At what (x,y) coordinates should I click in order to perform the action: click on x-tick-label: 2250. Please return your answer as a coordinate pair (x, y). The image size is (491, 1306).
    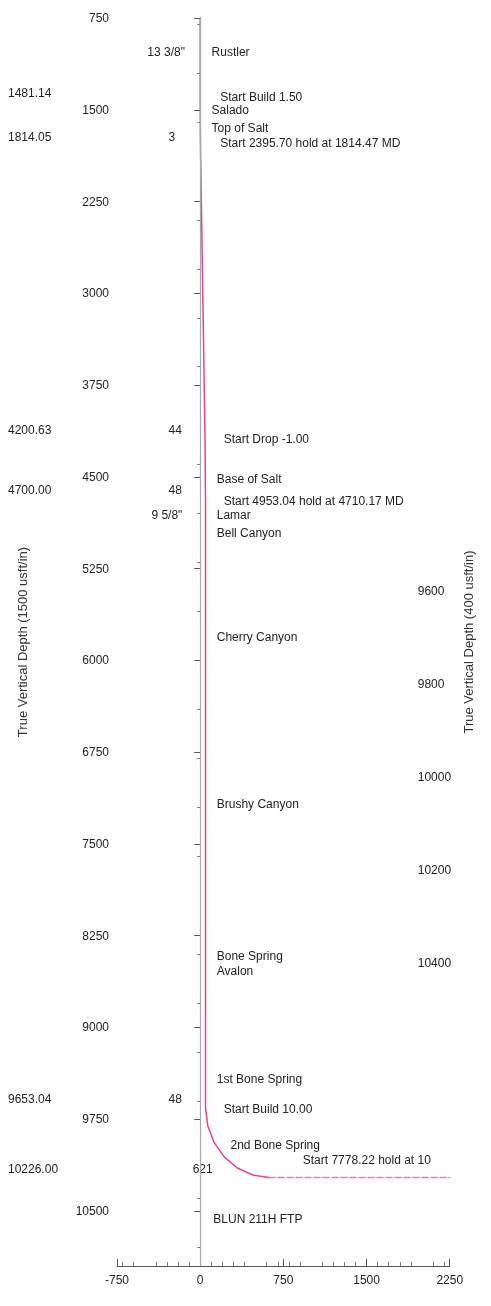
    Looking at the image, I should click on (450, 1280).